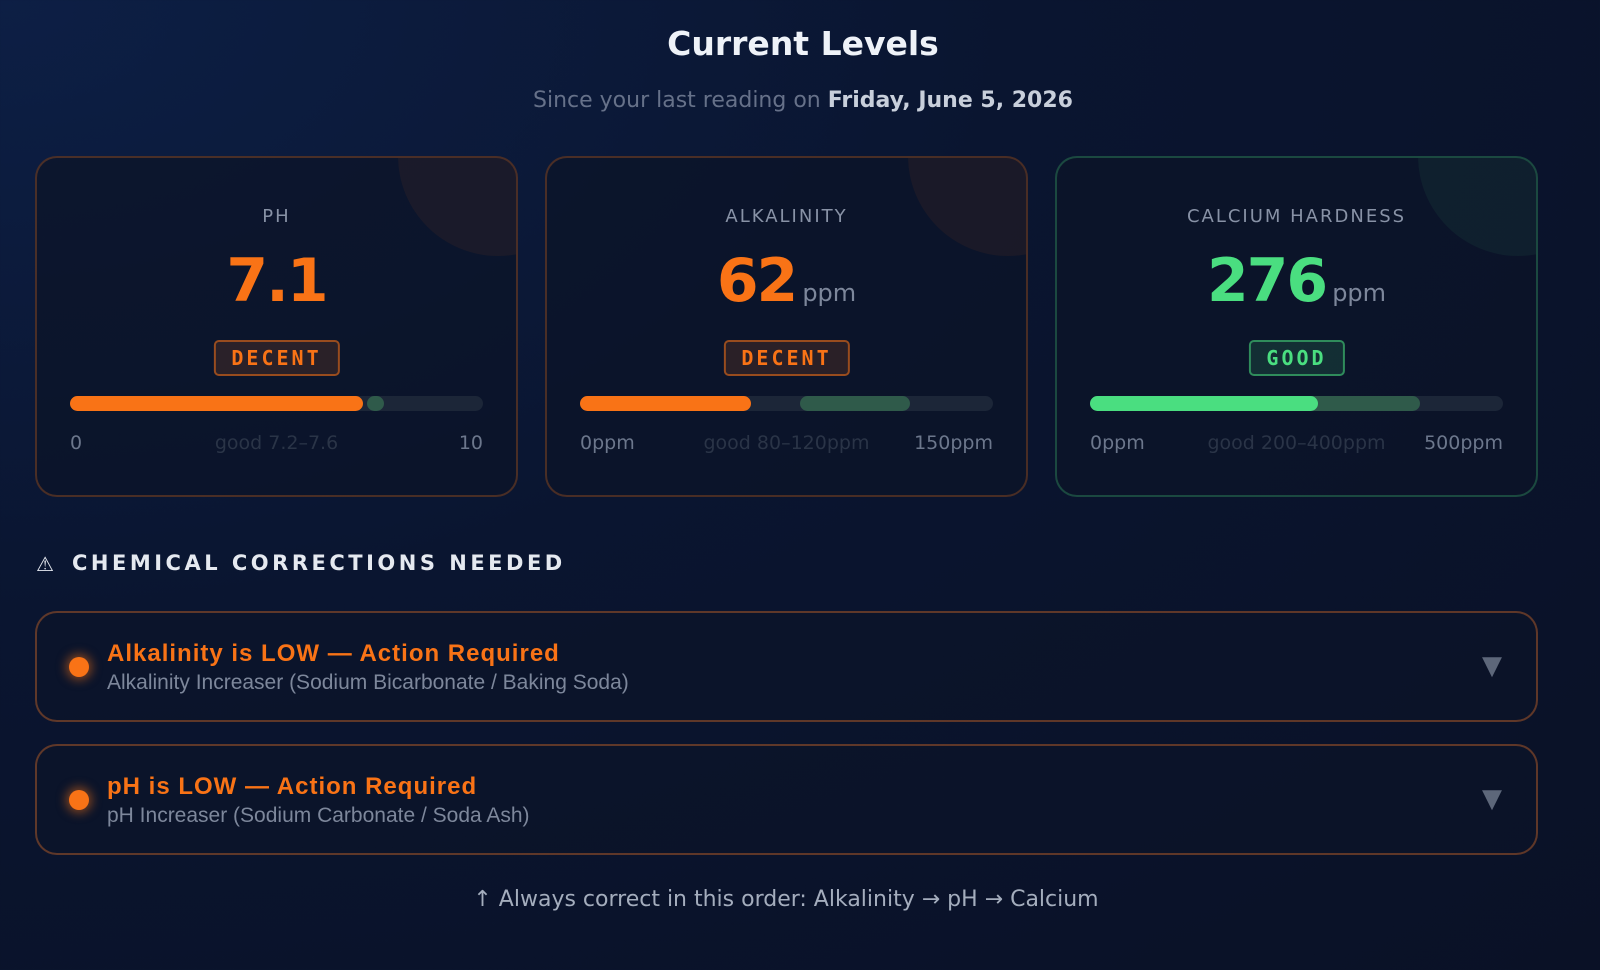 The width and height of the screenshot is (1600, 970). Describe the element at coordinates (1463, 443) in the screenshot. I see `scale-max: 500ppm` at that location.